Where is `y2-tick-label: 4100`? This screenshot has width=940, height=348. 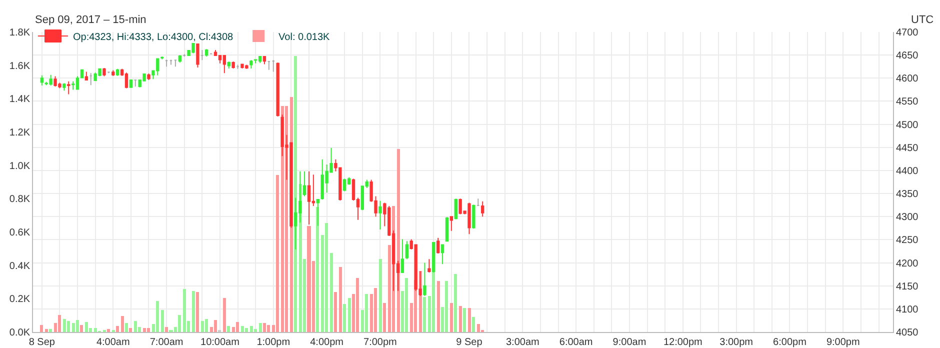
y2-tick-label: 4100 is located at coordinates (907, 310).